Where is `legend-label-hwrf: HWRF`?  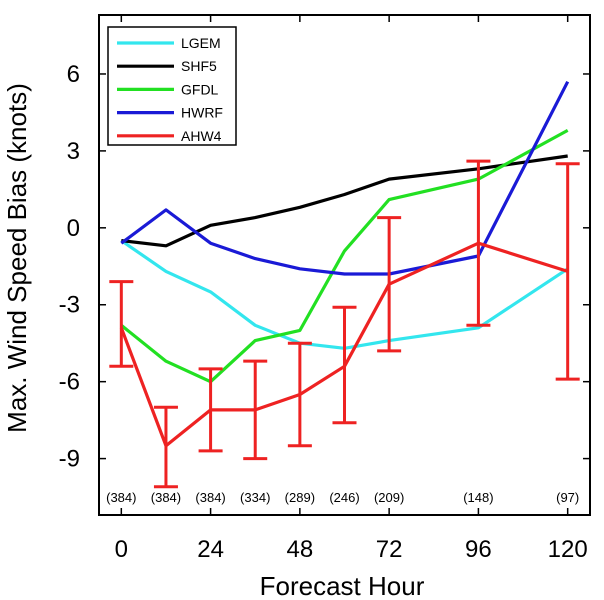
legend-label-hwrf: HWRF is located at coordinates (202, 113).